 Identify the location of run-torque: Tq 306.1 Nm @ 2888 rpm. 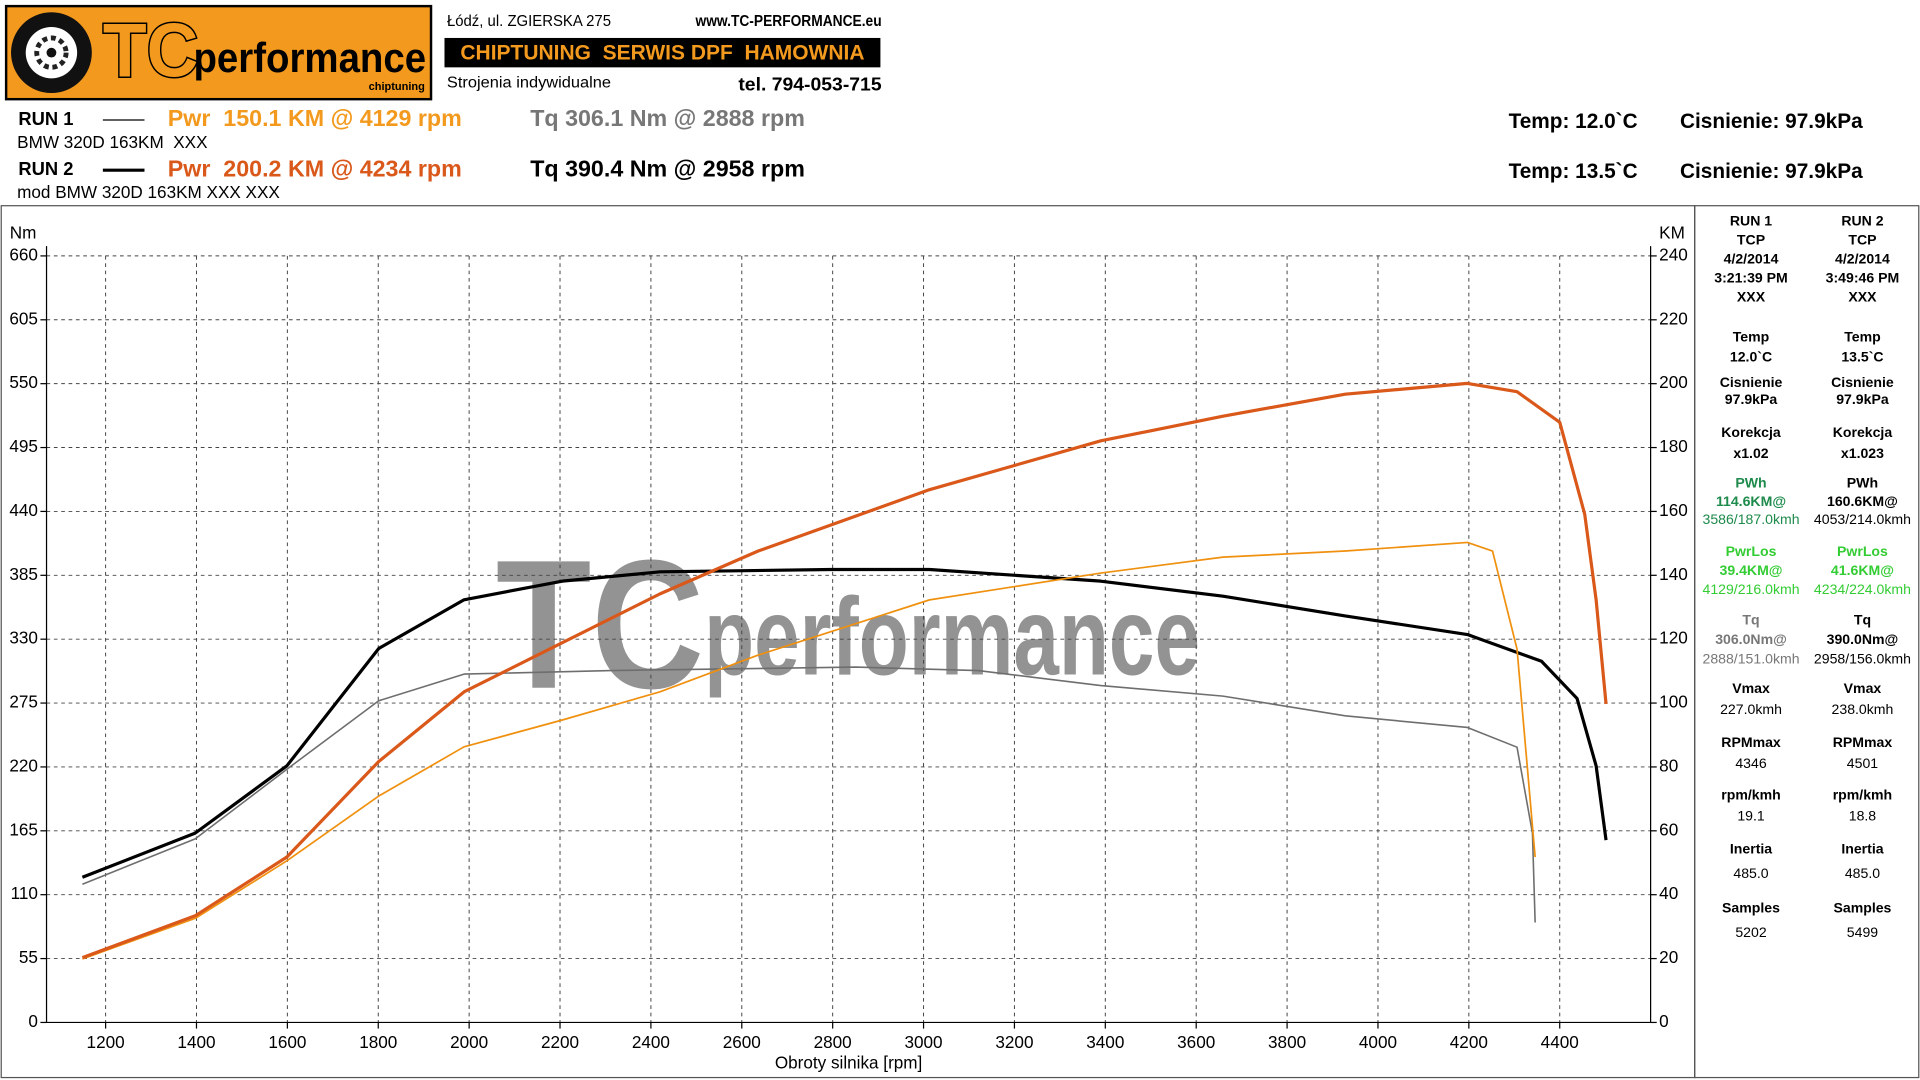
(667, 118).